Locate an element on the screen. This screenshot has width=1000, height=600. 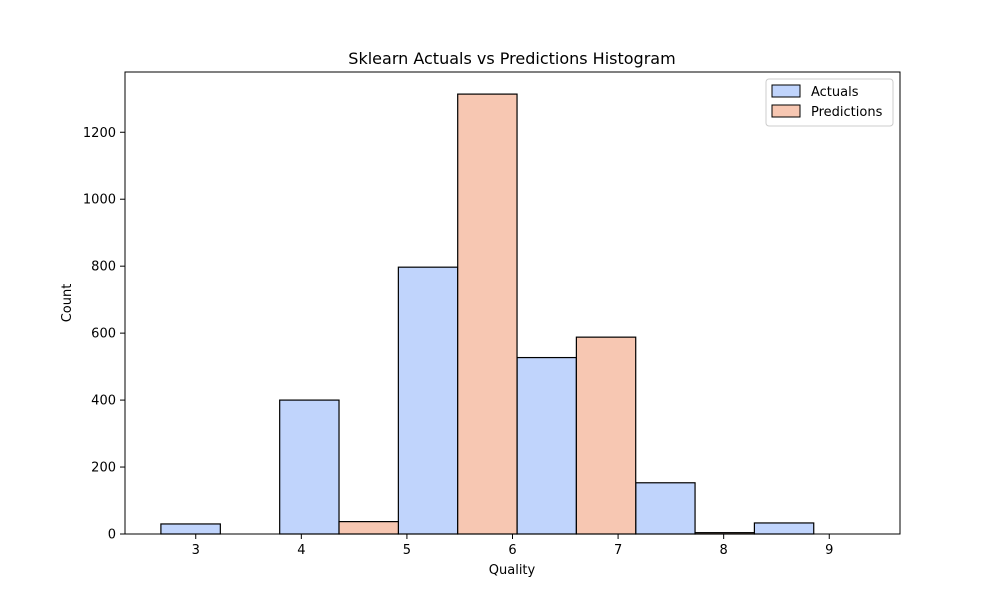
x-tick-label: 3 is located at coordinates (196, 550).